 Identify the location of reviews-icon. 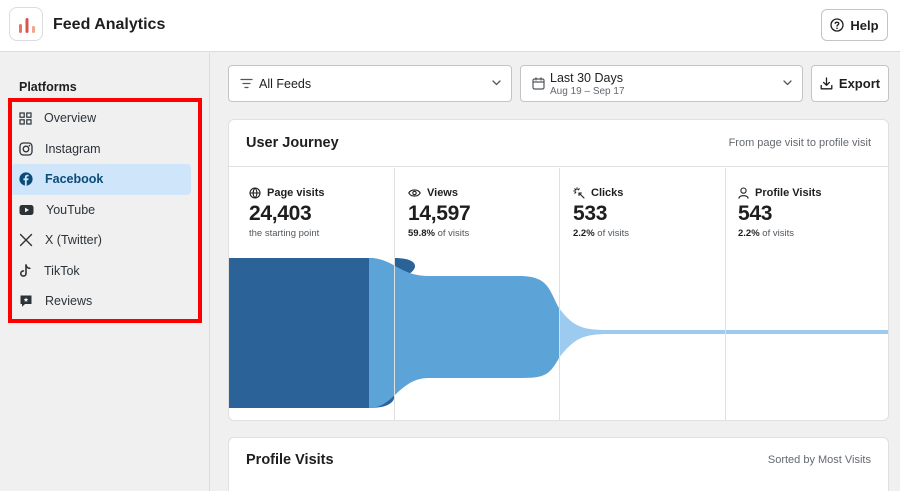
(26, 301).